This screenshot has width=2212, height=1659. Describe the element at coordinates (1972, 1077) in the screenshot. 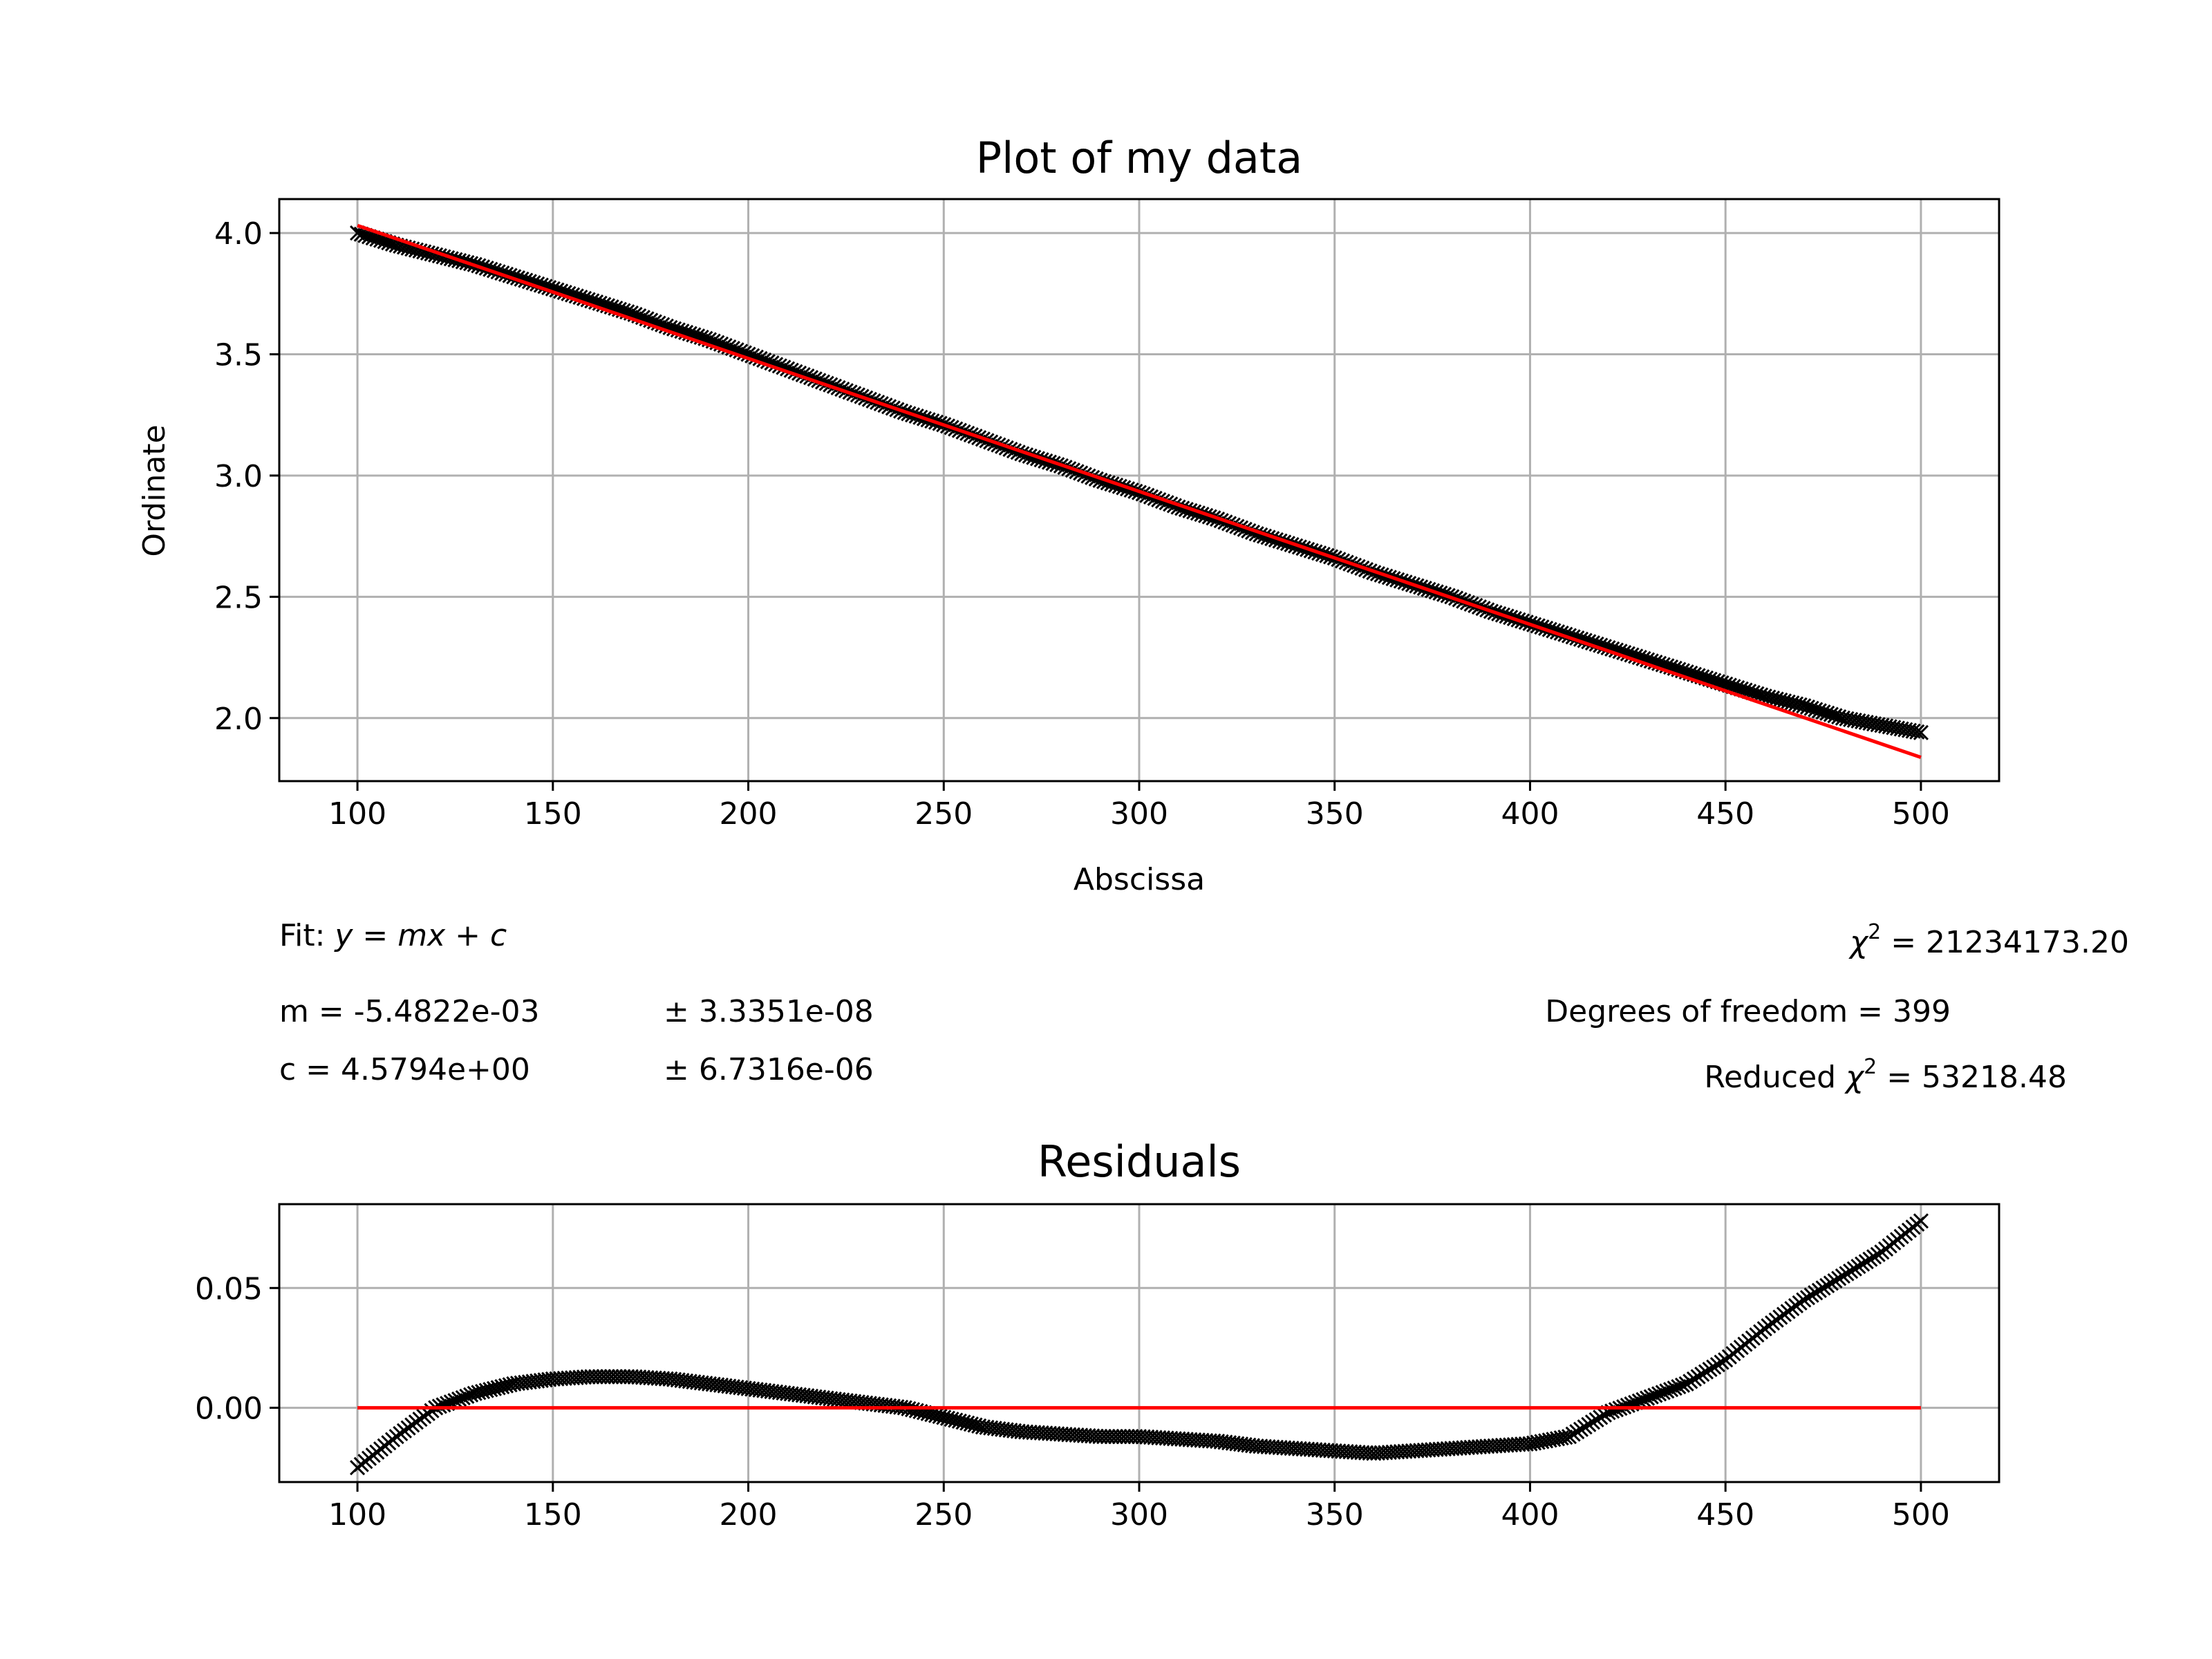

I see `reduced-chi-squared-value: = 53218.48` at that location.